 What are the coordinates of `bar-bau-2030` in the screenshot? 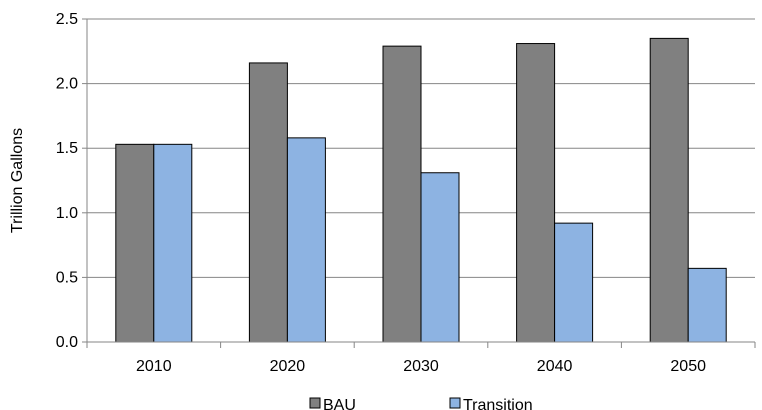 It's located at (402, 194).